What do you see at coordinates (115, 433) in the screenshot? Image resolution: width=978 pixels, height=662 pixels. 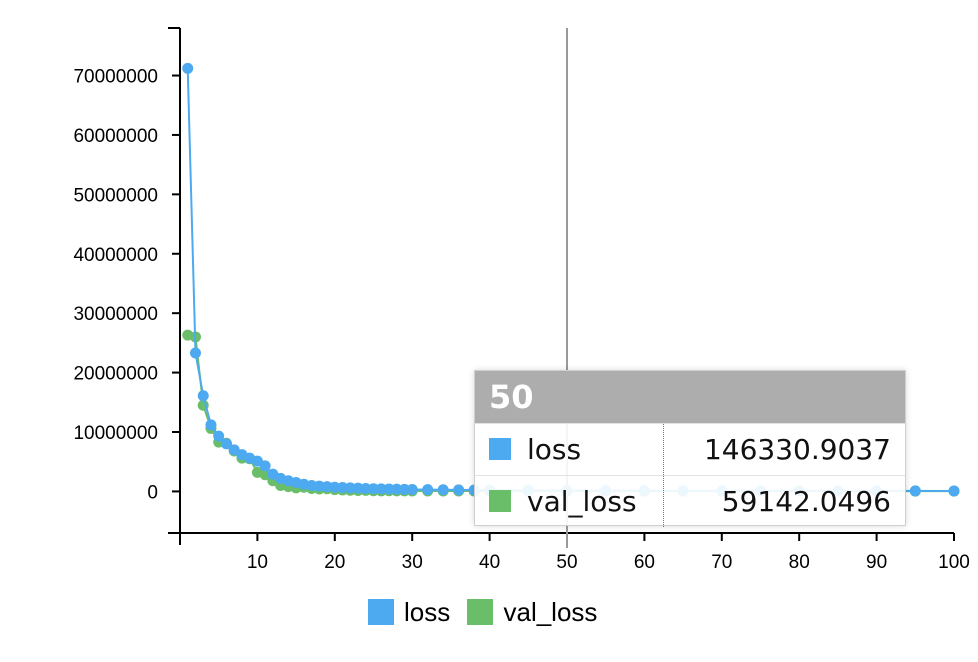 I see `y-tick-label: 10000000` at bounding box center [115, 433].